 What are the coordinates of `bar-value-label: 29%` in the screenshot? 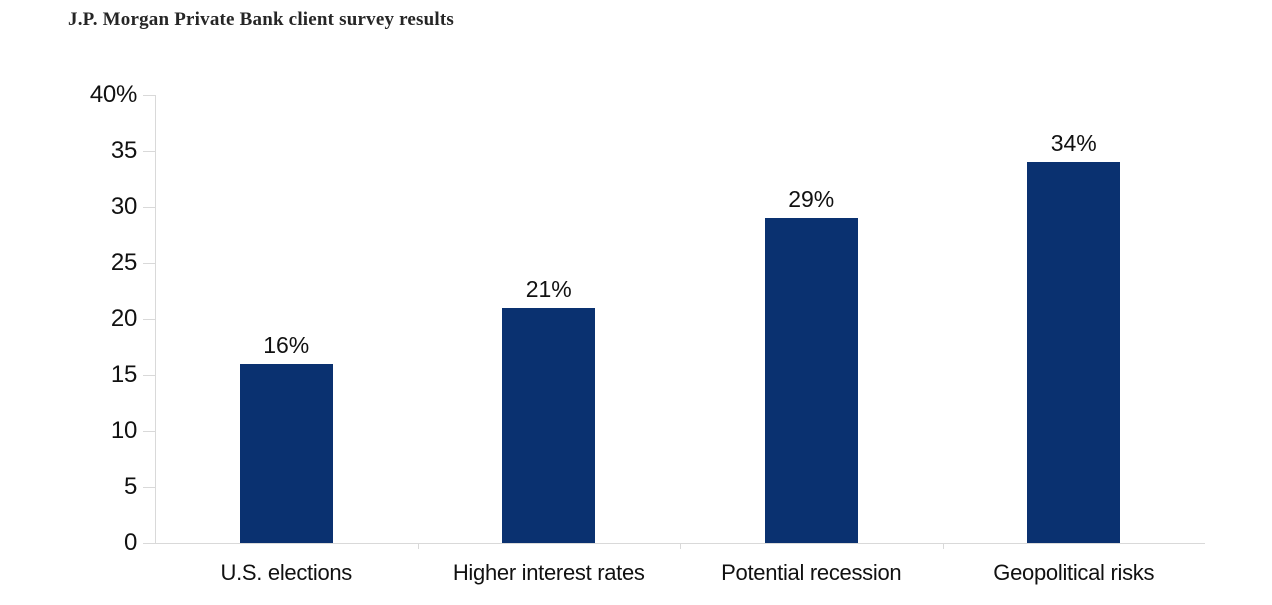 It's located at (811, 199).